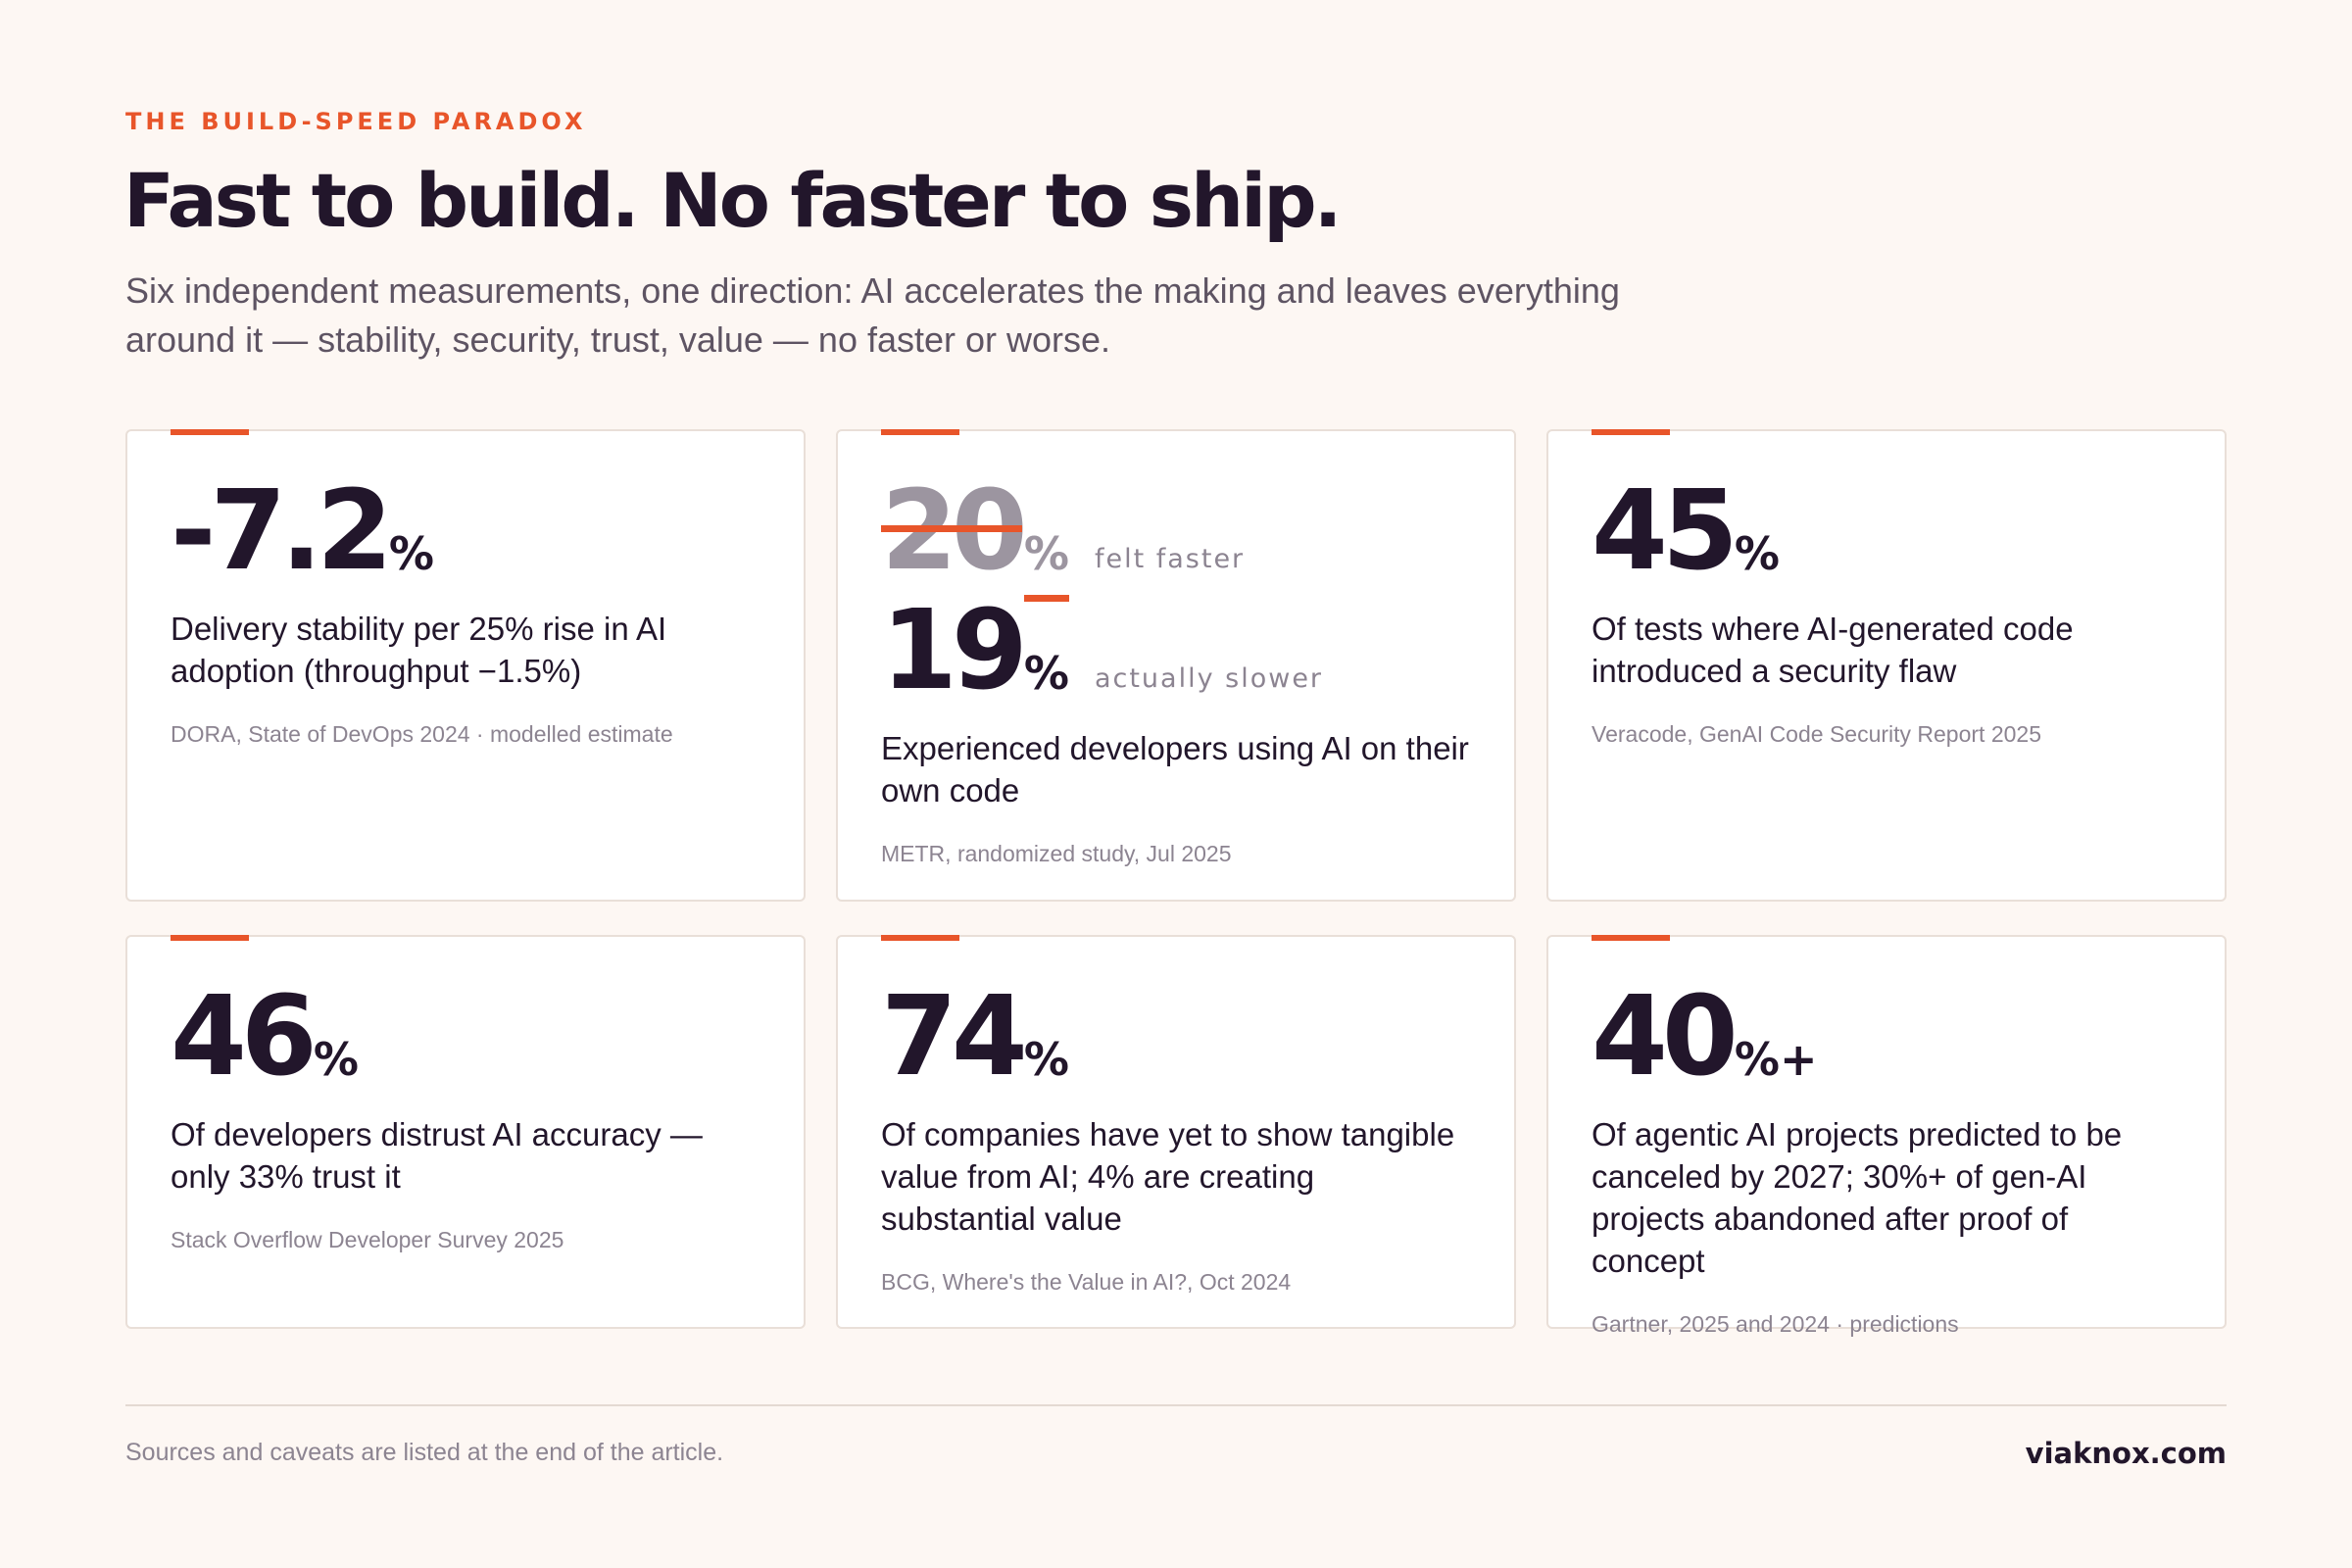 This screenshot has height=1568, width=2352. What do you see at coordinates (1665, 531) in the screenshot?
I see `stat-value: 45` at bounding box center [1665, 531].